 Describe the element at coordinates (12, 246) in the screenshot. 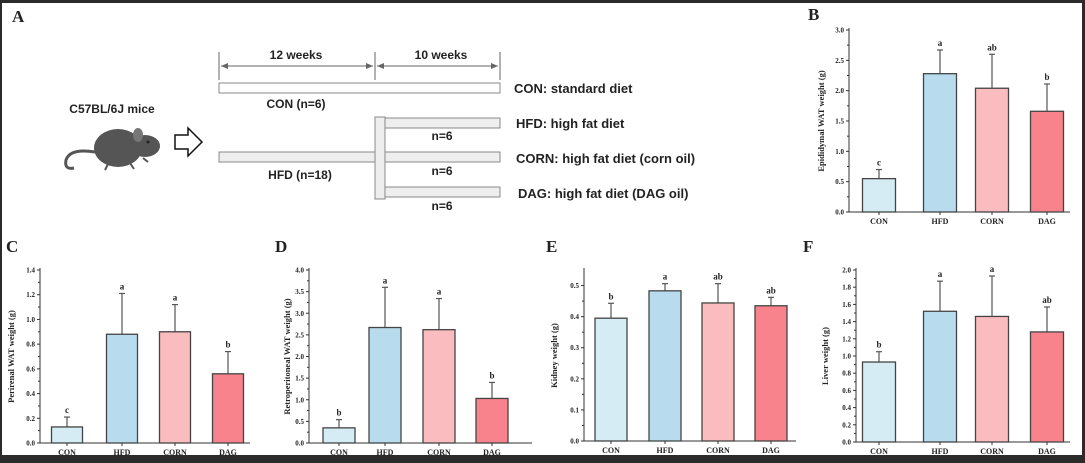

I see `panel-letter: C` at that location.